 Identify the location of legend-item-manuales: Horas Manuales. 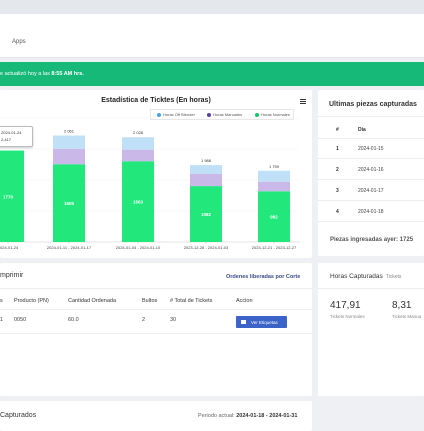
(224, 114).